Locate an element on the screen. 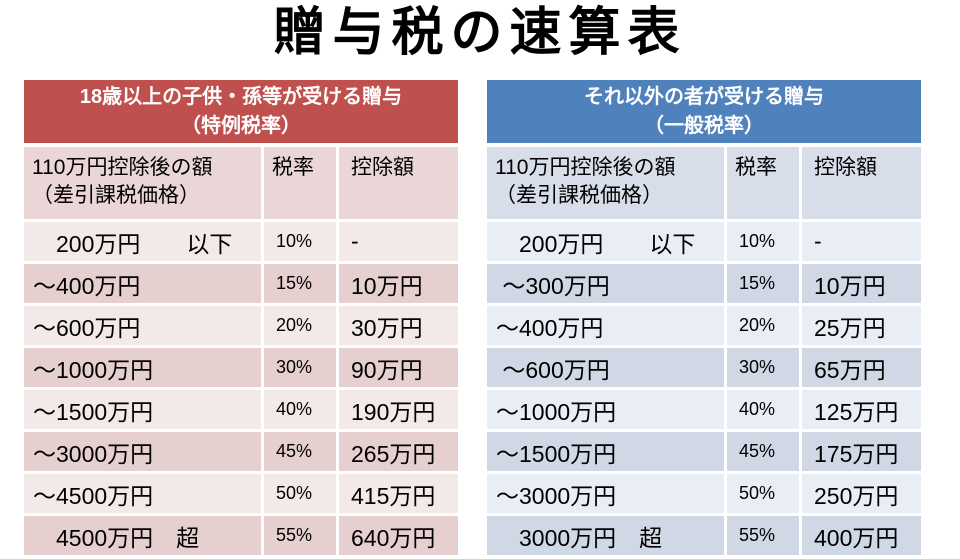 The image size is (960, 559). range-cell: 3000万円 超 is located at coordinates (605, 535).